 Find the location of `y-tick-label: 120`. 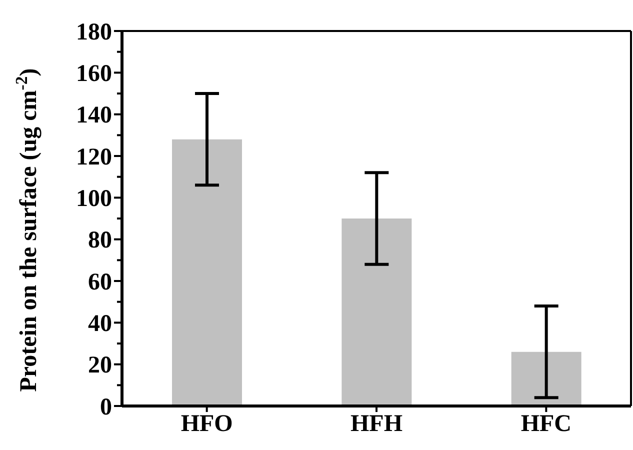

y-tick-label: 120 is located at coordinates (94, 157).